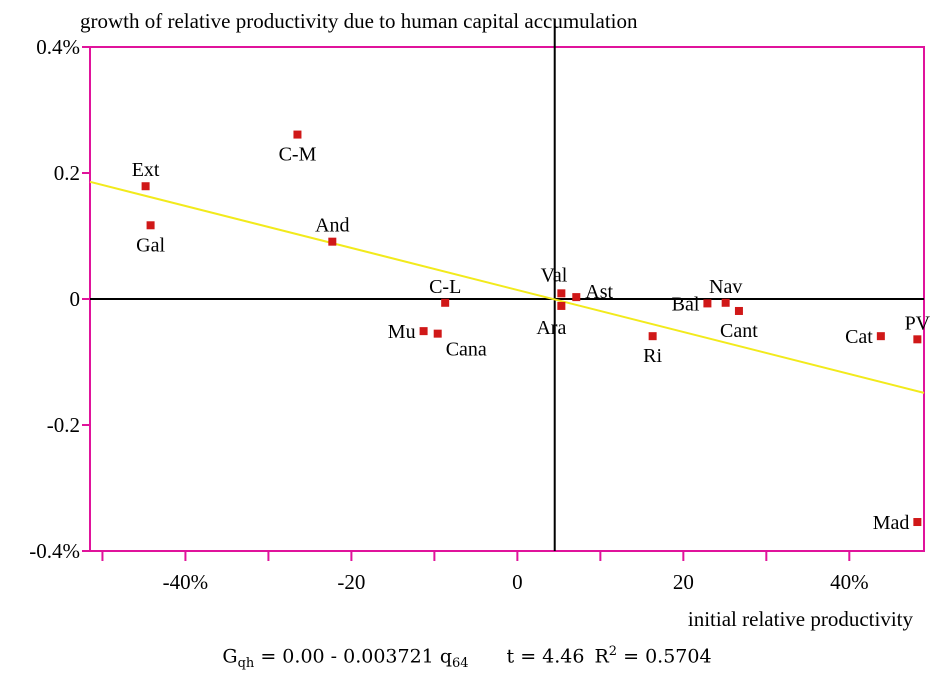  I want to click on t-statistic: t = 4.46, so click(545, 656).